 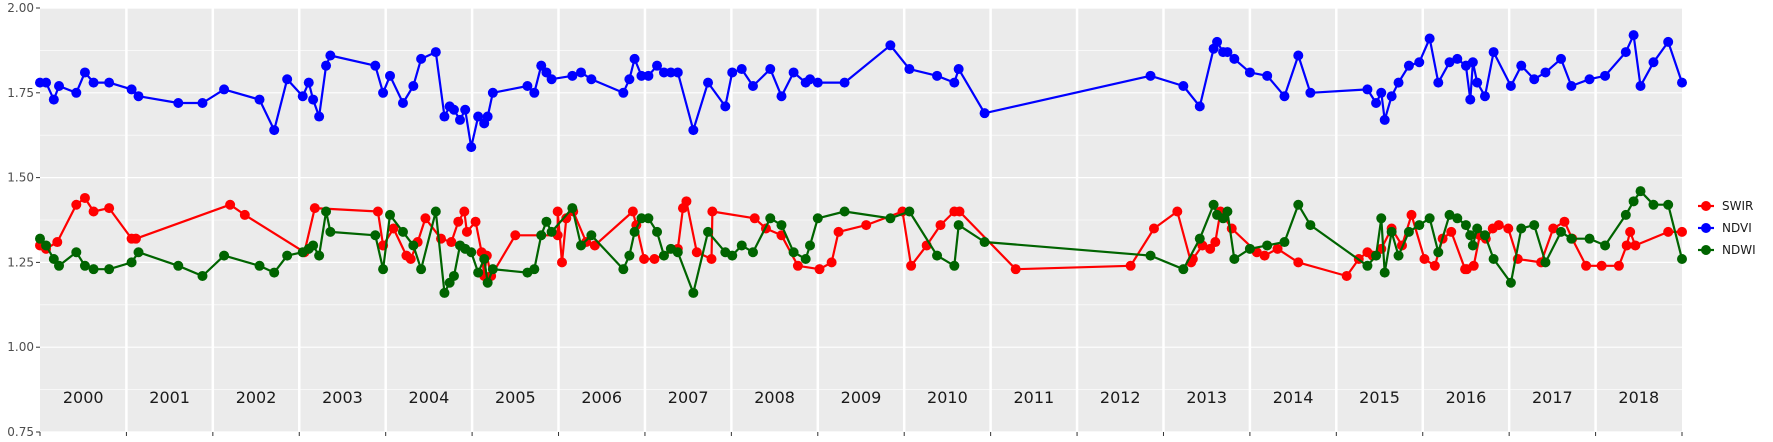 What do you see at coordinates (1293, 397) in the screenshot?
I see `year-label: 2014` at bounding box center [1293, 397].